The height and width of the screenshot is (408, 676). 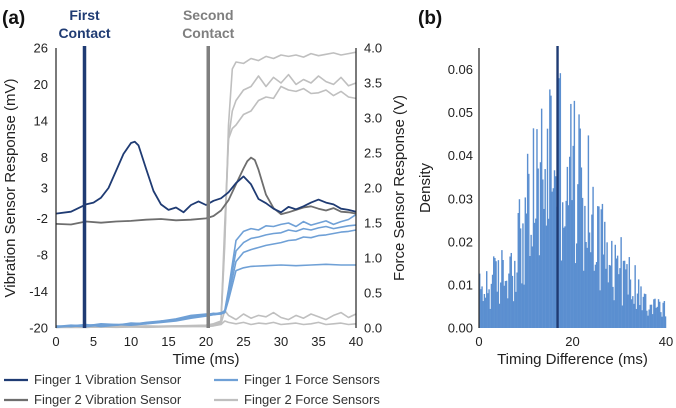 What do you see at coordinates (312, 399) in the screenshot?
I see `legend-label-finger-2-force-sensors: Finger 2 Force Sensors` at bounding box center [312, 399].